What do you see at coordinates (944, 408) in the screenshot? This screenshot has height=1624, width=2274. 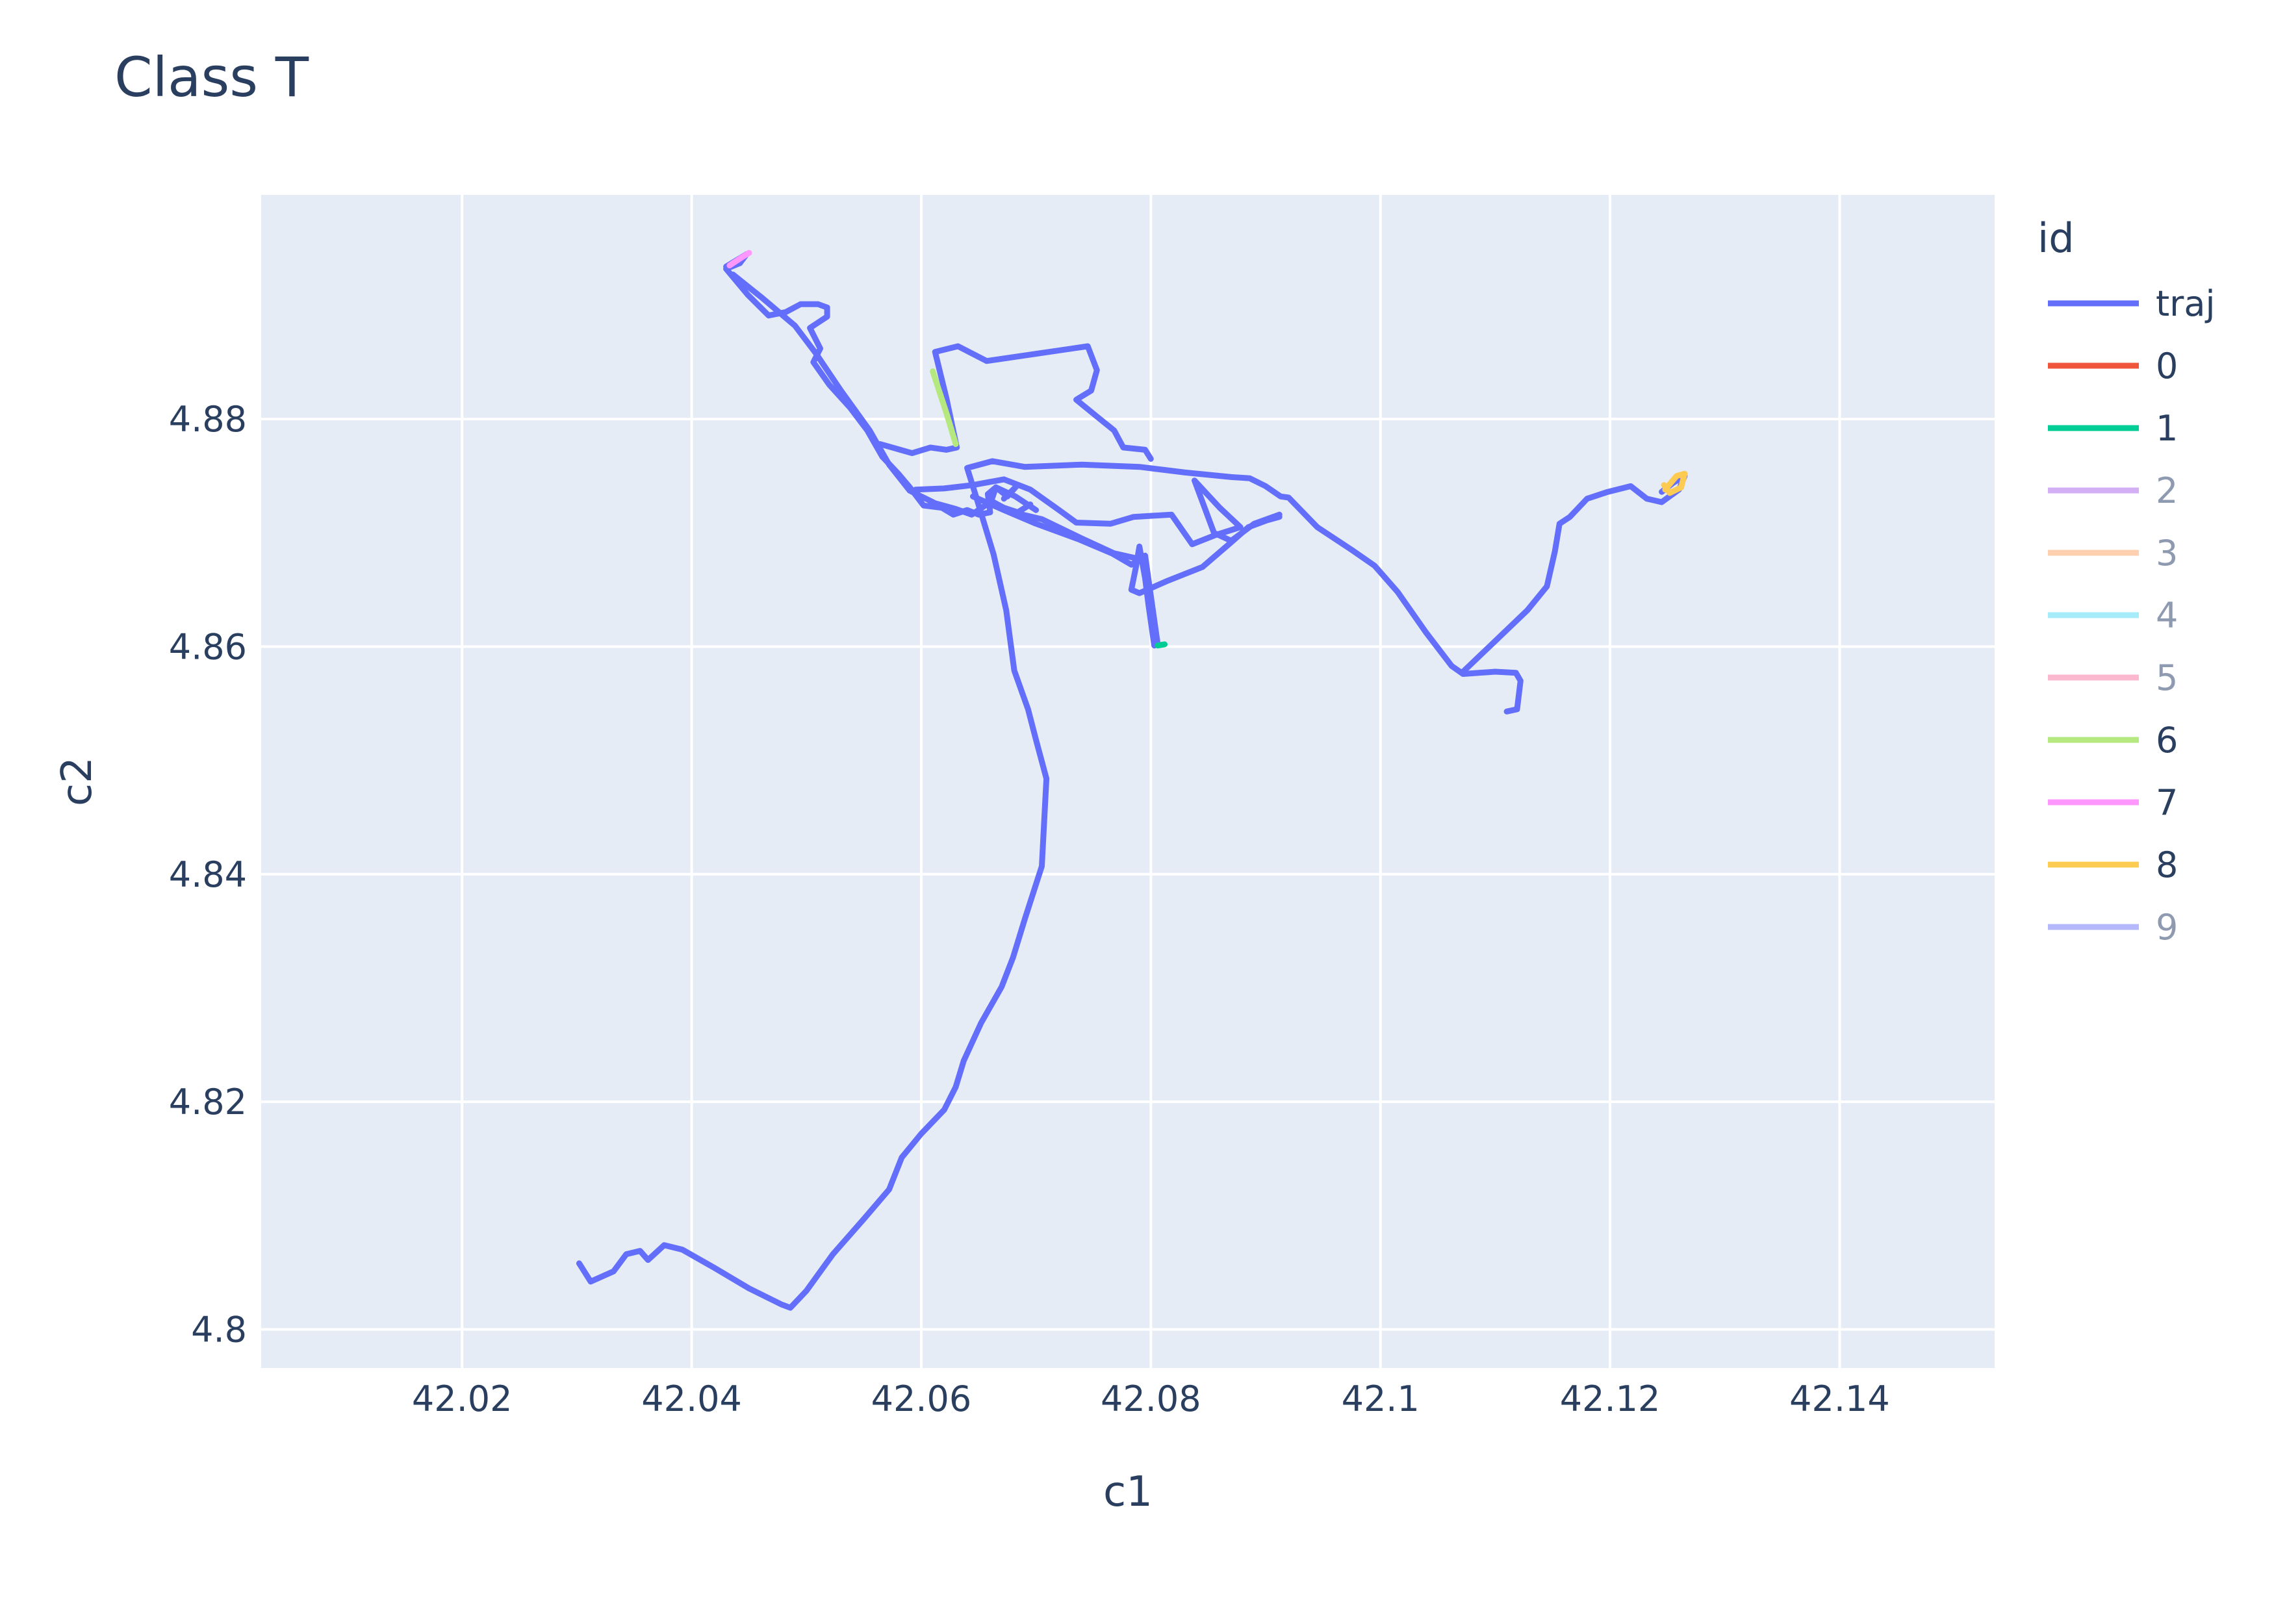 I see `trace-6-line` at bounding box center [944, 408].